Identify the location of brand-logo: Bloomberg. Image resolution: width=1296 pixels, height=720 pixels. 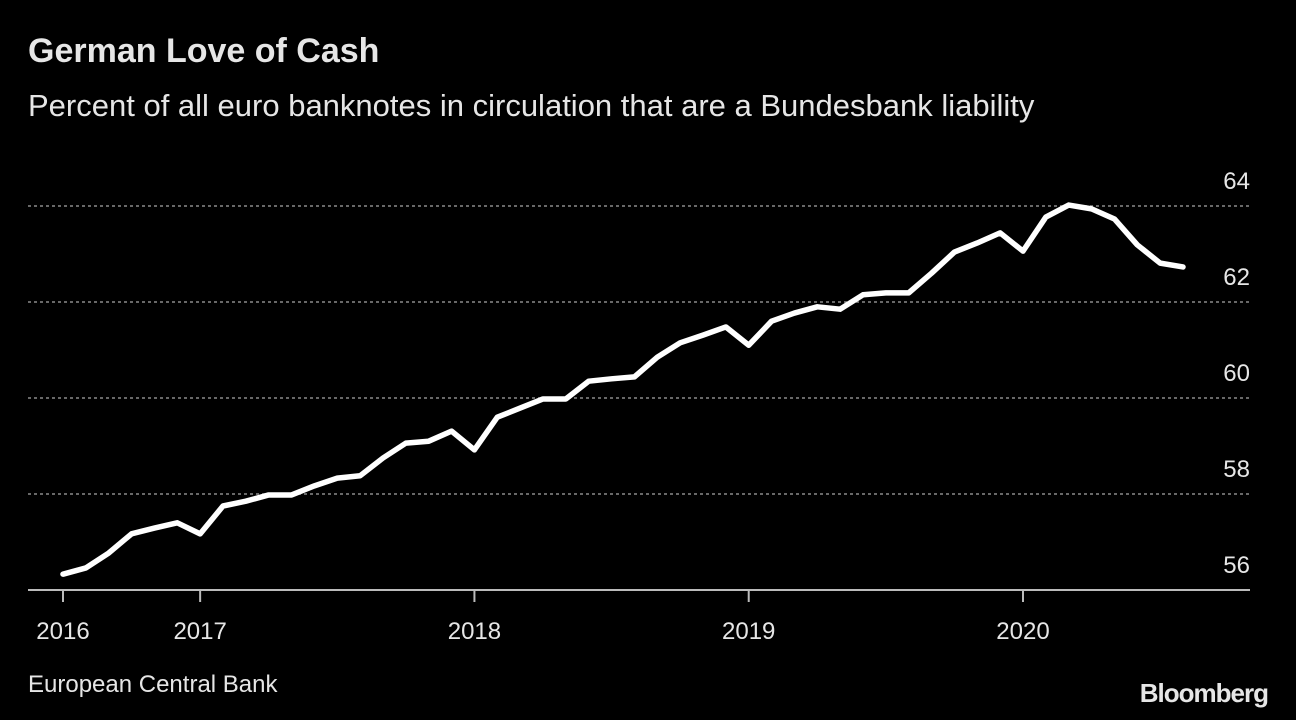
(1204, 693).